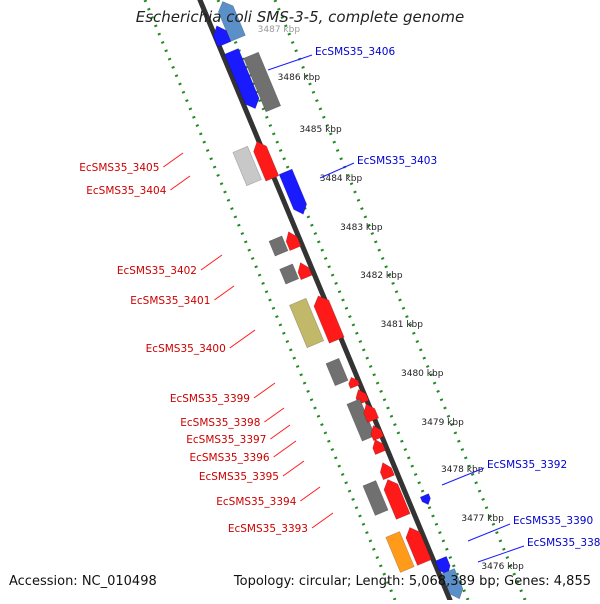 This screenshot has width=600, height=604. What do you see at coordinates (462, 470) in the screenshot?
I see `tick-label: 3478 kbp` at bounding box center [462, 470].